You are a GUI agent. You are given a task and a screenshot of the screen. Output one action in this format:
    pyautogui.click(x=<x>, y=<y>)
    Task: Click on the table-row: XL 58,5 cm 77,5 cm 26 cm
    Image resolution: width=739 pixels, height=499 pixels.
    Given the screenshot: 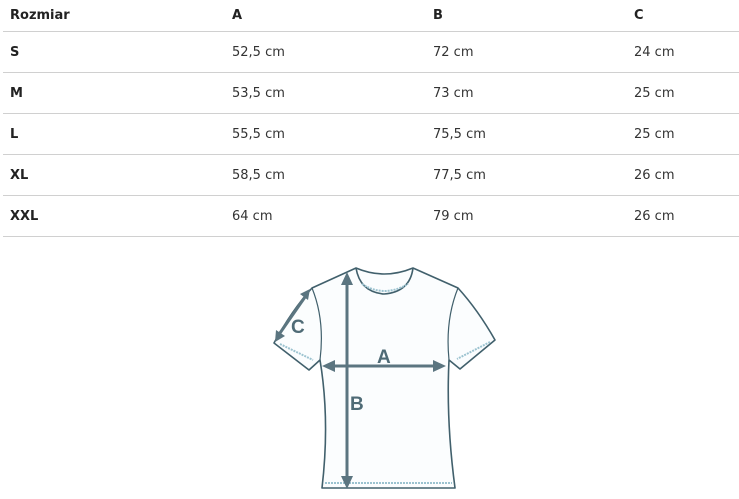 What is the action you would take?
    pyautogui.click(x=371, y=175)
    